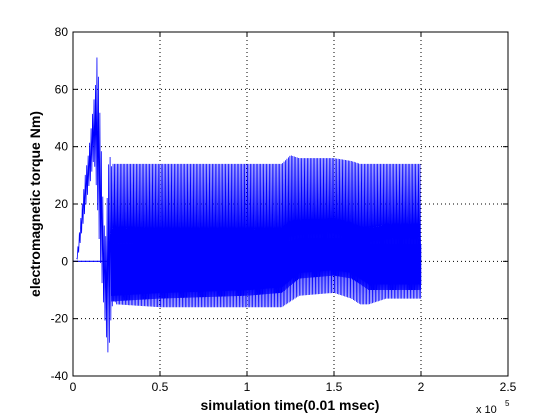  Describe the element at coordinates (35, 204) in the screenshot. I see `y-axis-title: electromagnetic torque Nm)` at that location.